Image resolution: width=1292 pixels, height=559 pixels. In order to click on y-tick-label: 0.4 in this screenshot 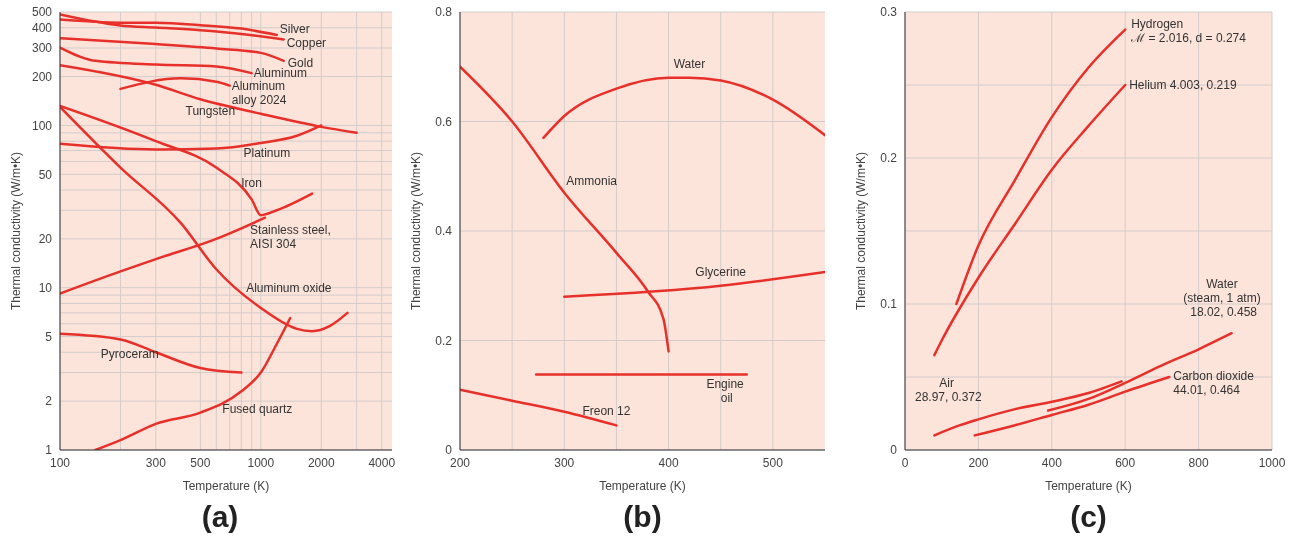, I will do `click(444, 231)`.